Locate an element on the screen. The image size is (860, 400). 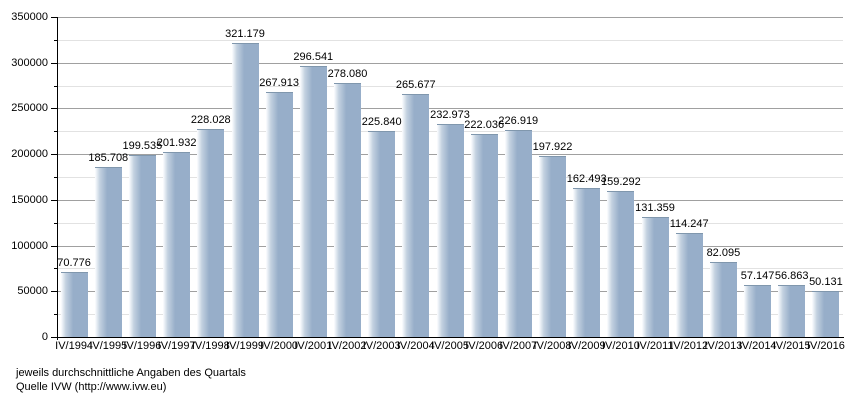
source-text: Quelle IVW (http://www.ivw.eu) is located at coordinates (91, 387).